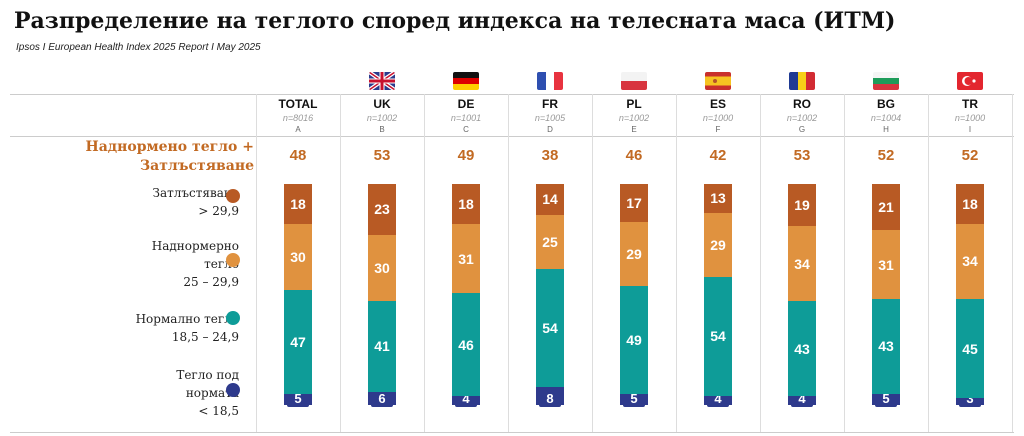 The width and height of the screenshot is (1024, 436). Describe the element at coordinates (970, 81) in the screenshot. I see `tr-flag-icon` at that location.